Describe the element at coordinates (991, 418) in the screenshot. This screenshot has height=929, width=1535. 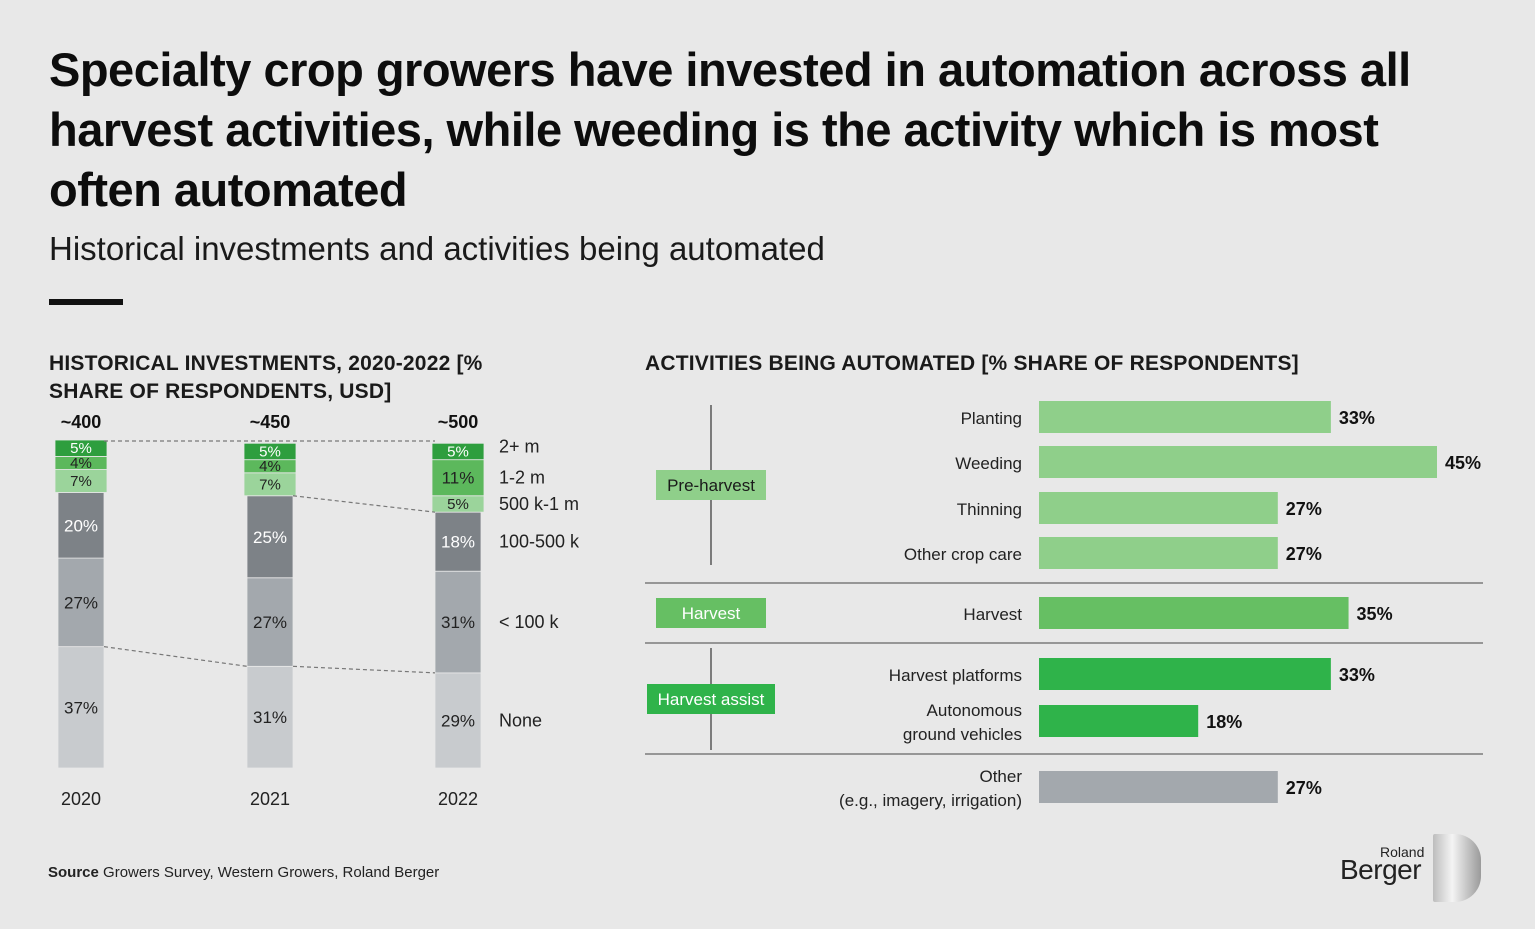
I see `activity-category-label: Planting` at that location.